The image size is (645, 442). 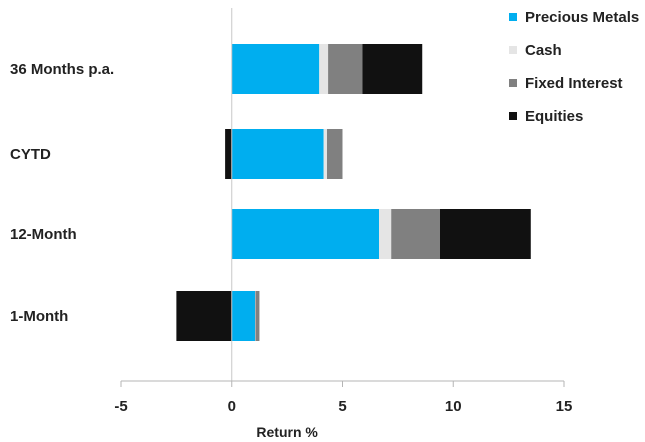 I want to click on bar-cytd-precious-metals, so click(x=277, y=154).